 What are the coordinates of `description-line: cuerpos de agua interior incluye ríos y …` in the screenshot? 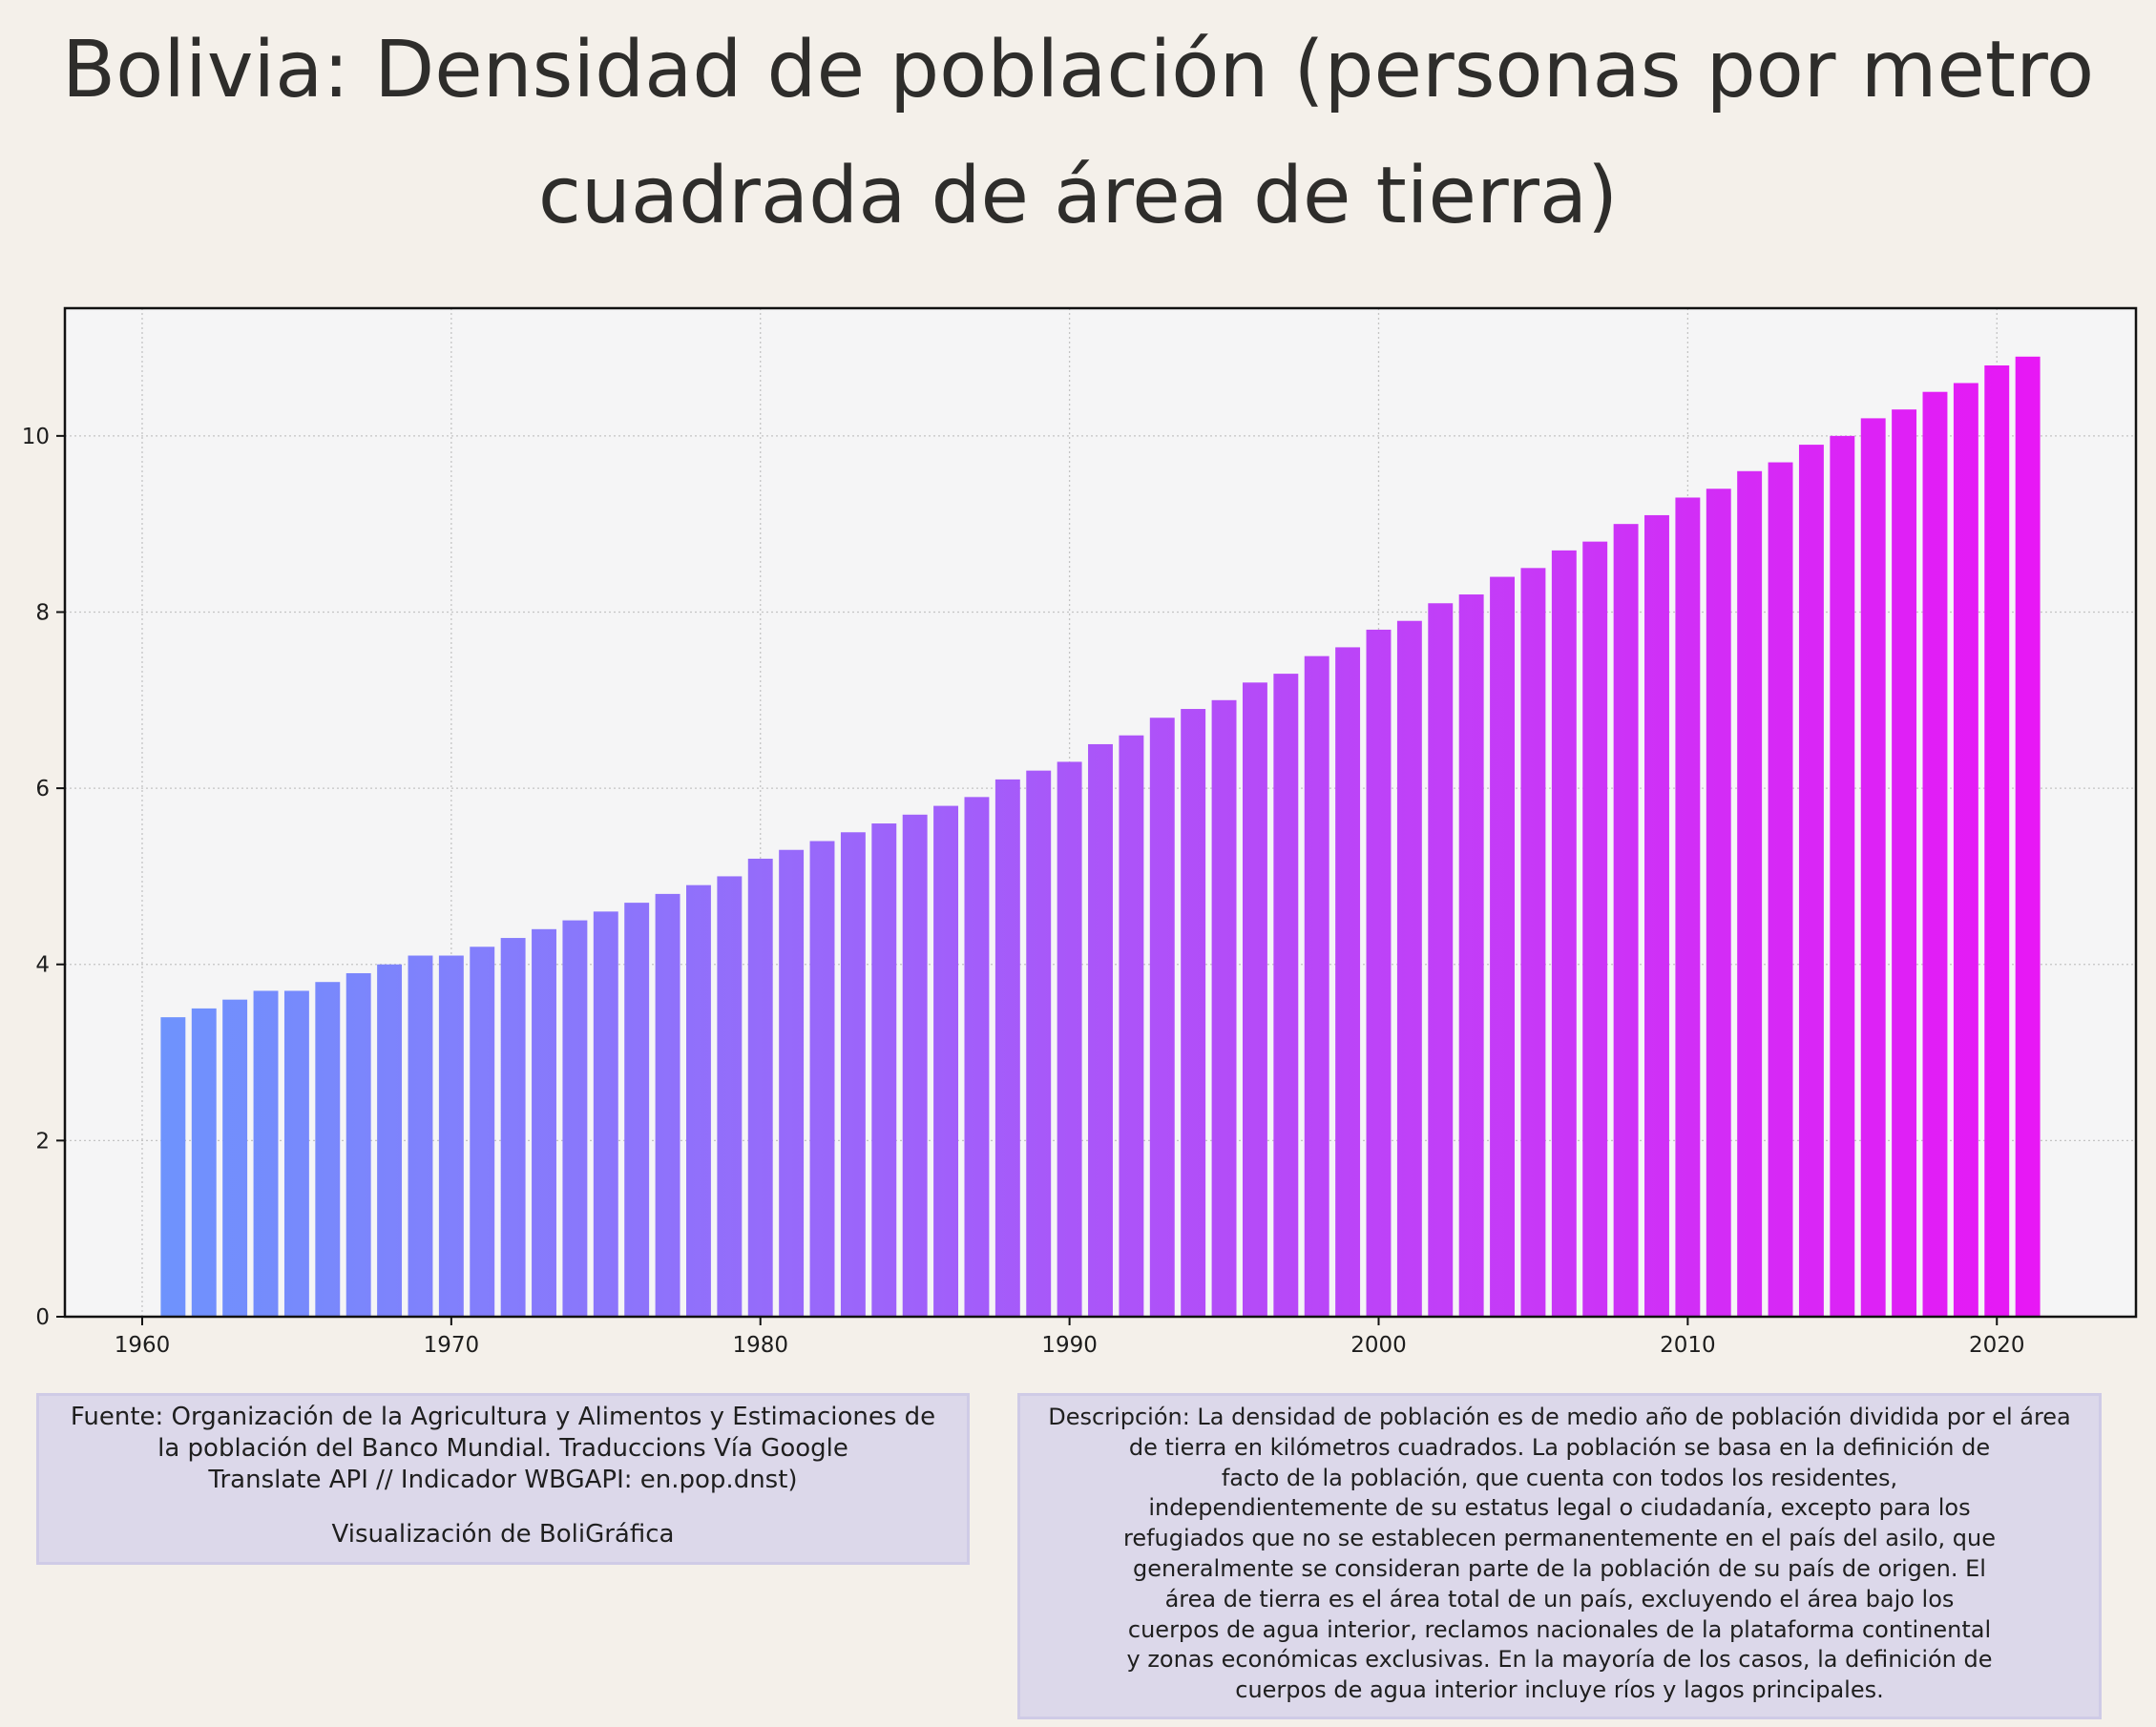 It's located at (1559, 1690).